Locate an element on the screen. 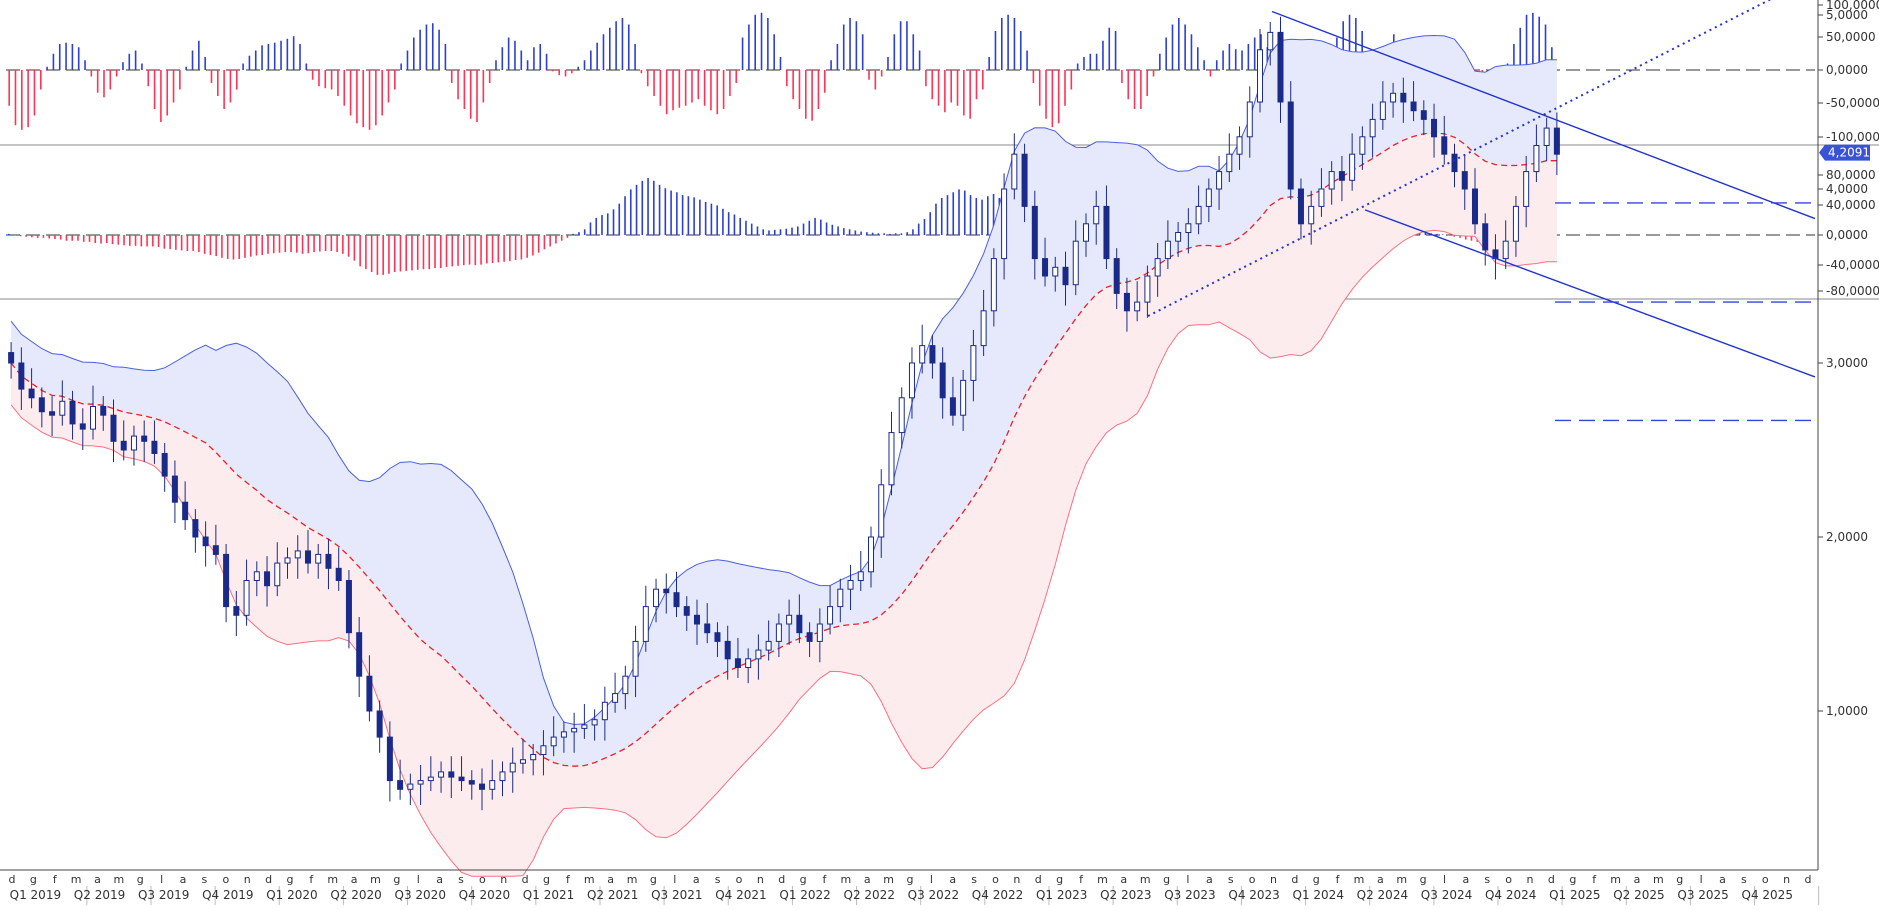 This screenshot has height=910, width=1879. x-quarter-label: Q4 2020 is located at coordinates (484, 895).